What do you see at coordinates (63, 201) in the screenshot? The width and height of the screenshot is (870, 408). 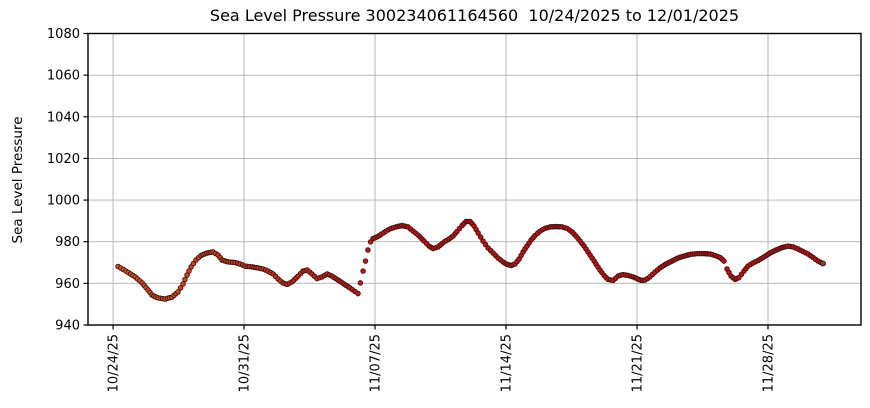 I see `y-tick-label: 1000` at bounding box center [63, 201].